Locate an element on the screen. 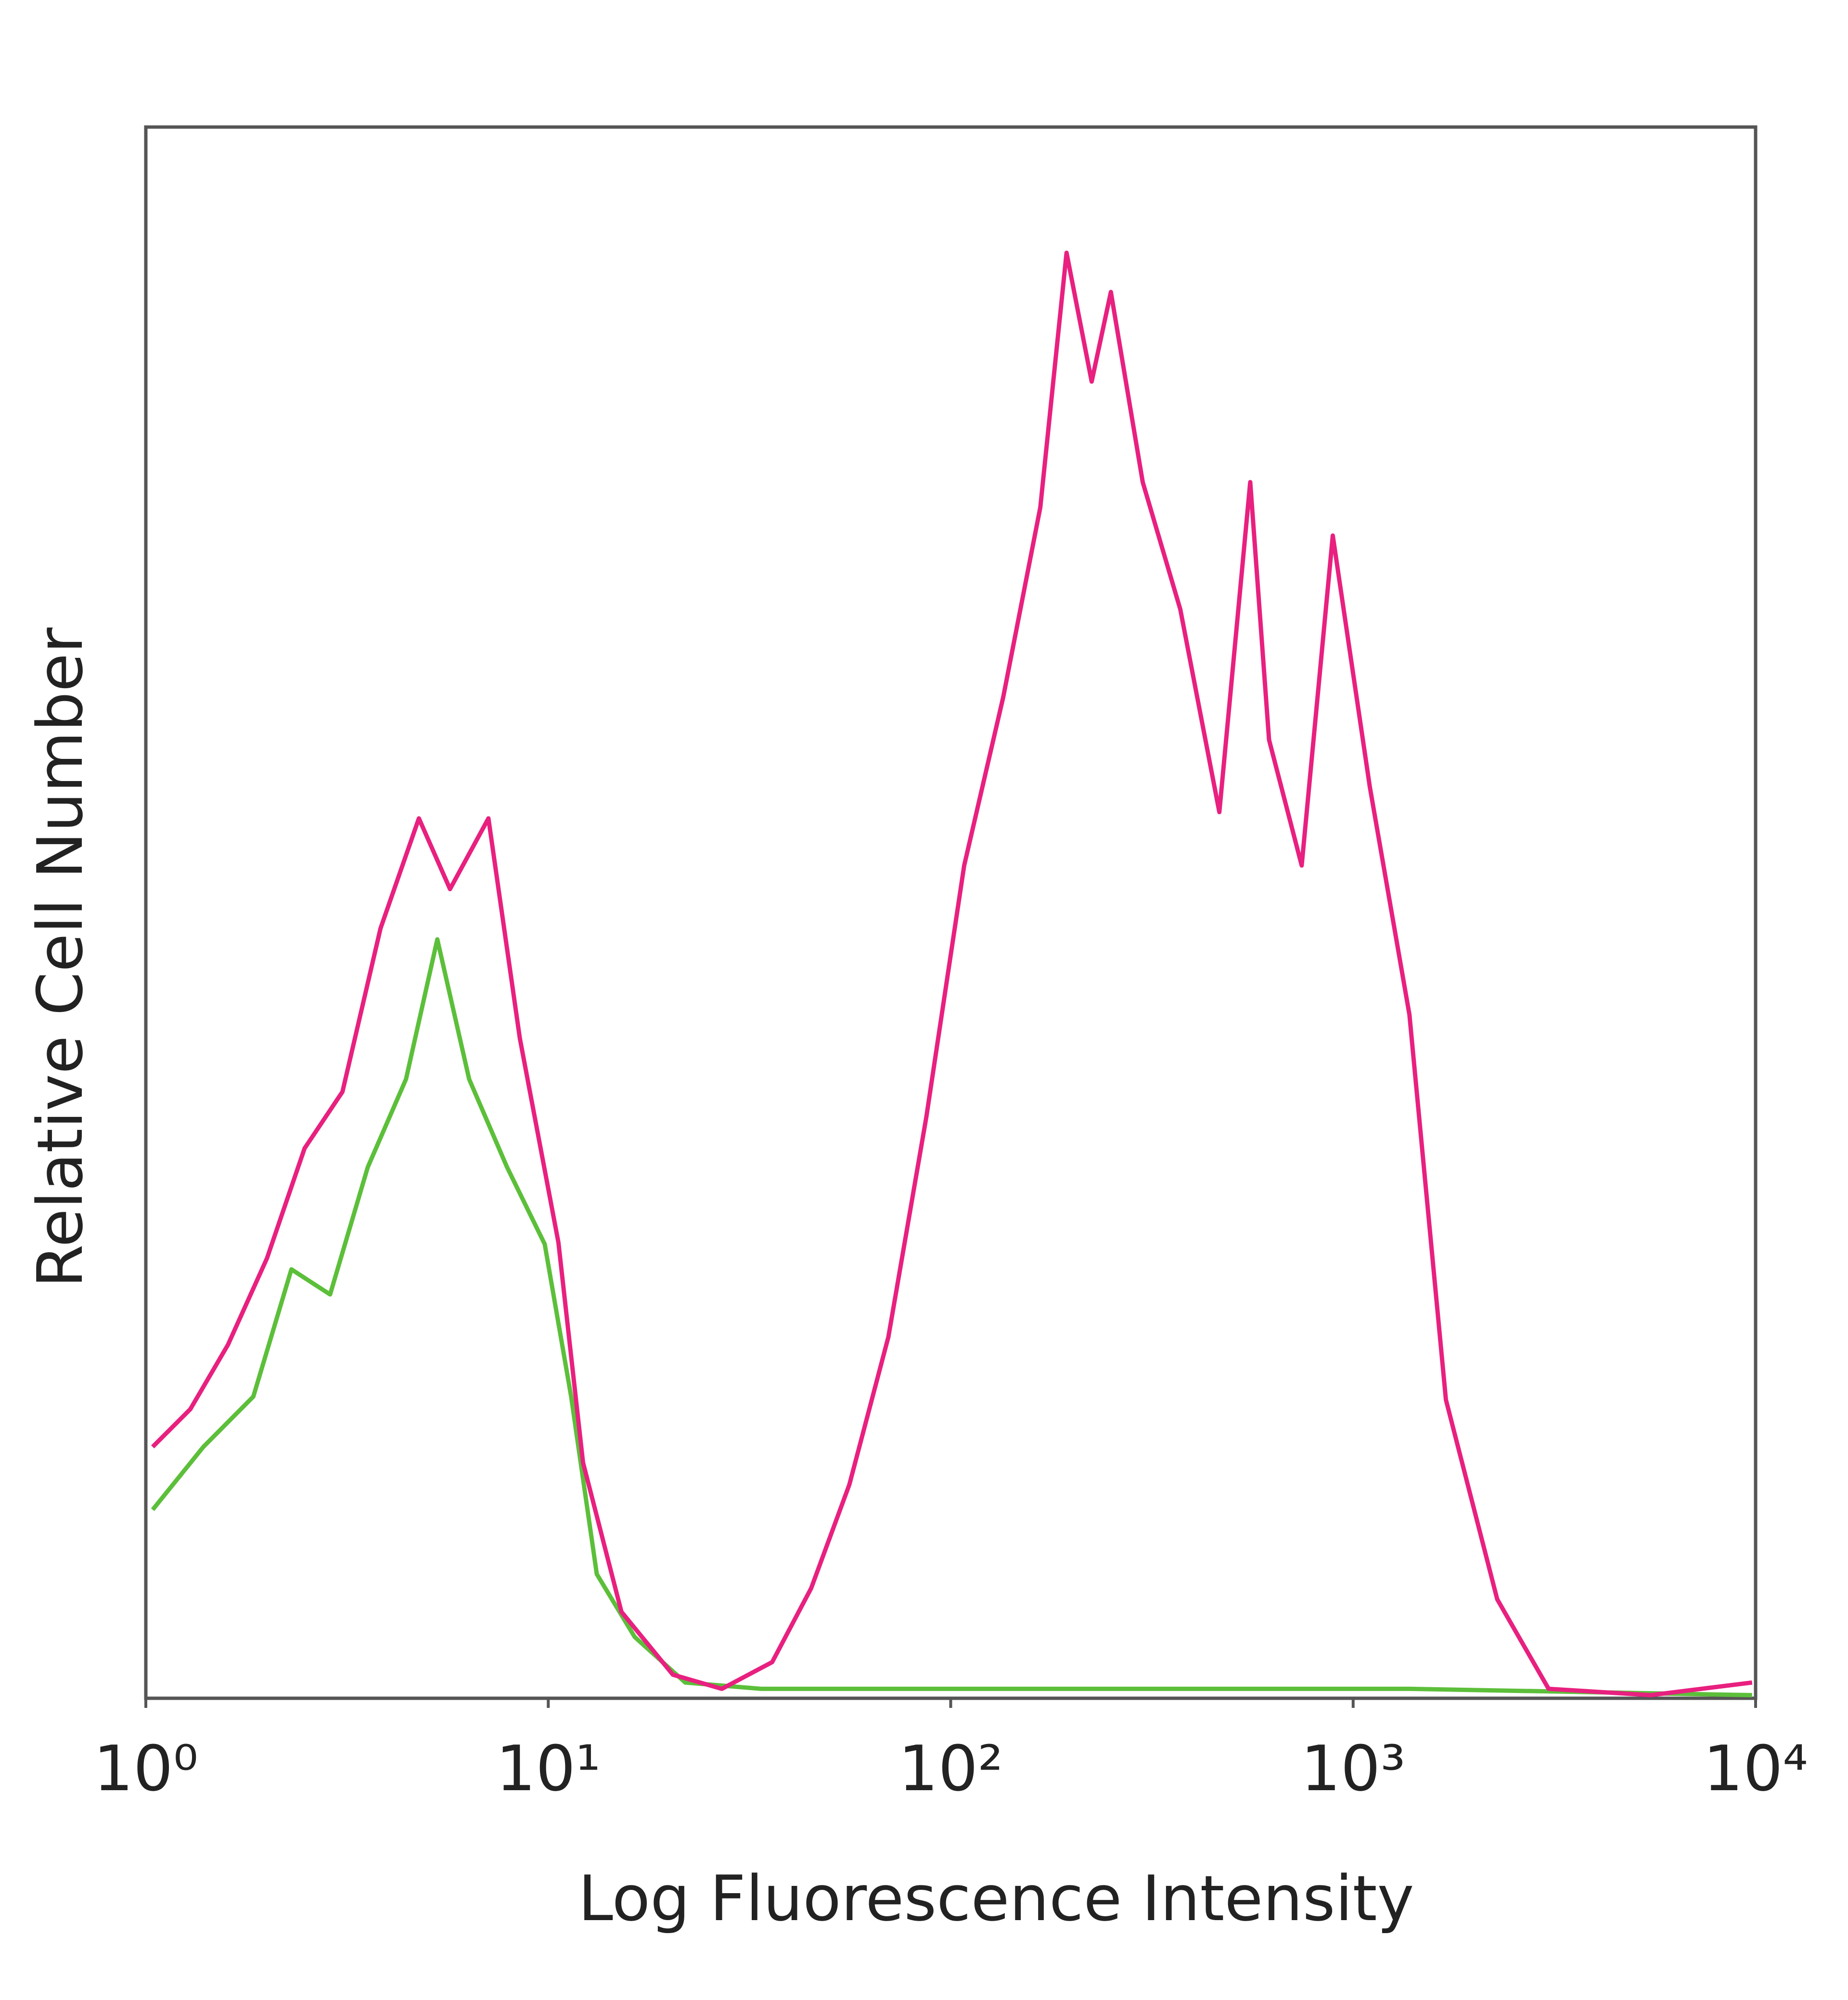 This screenshot has height=2000, width=1848. x-tick-label: 10³ is located at coordinates (1353, 1768).